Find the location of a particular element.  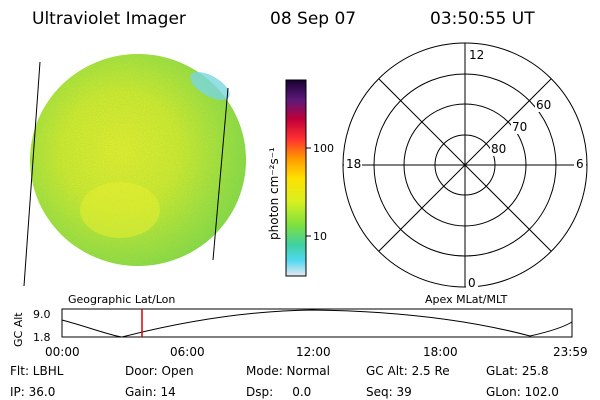

mlat-label-70: 70 is located at coordinates (519, 127).